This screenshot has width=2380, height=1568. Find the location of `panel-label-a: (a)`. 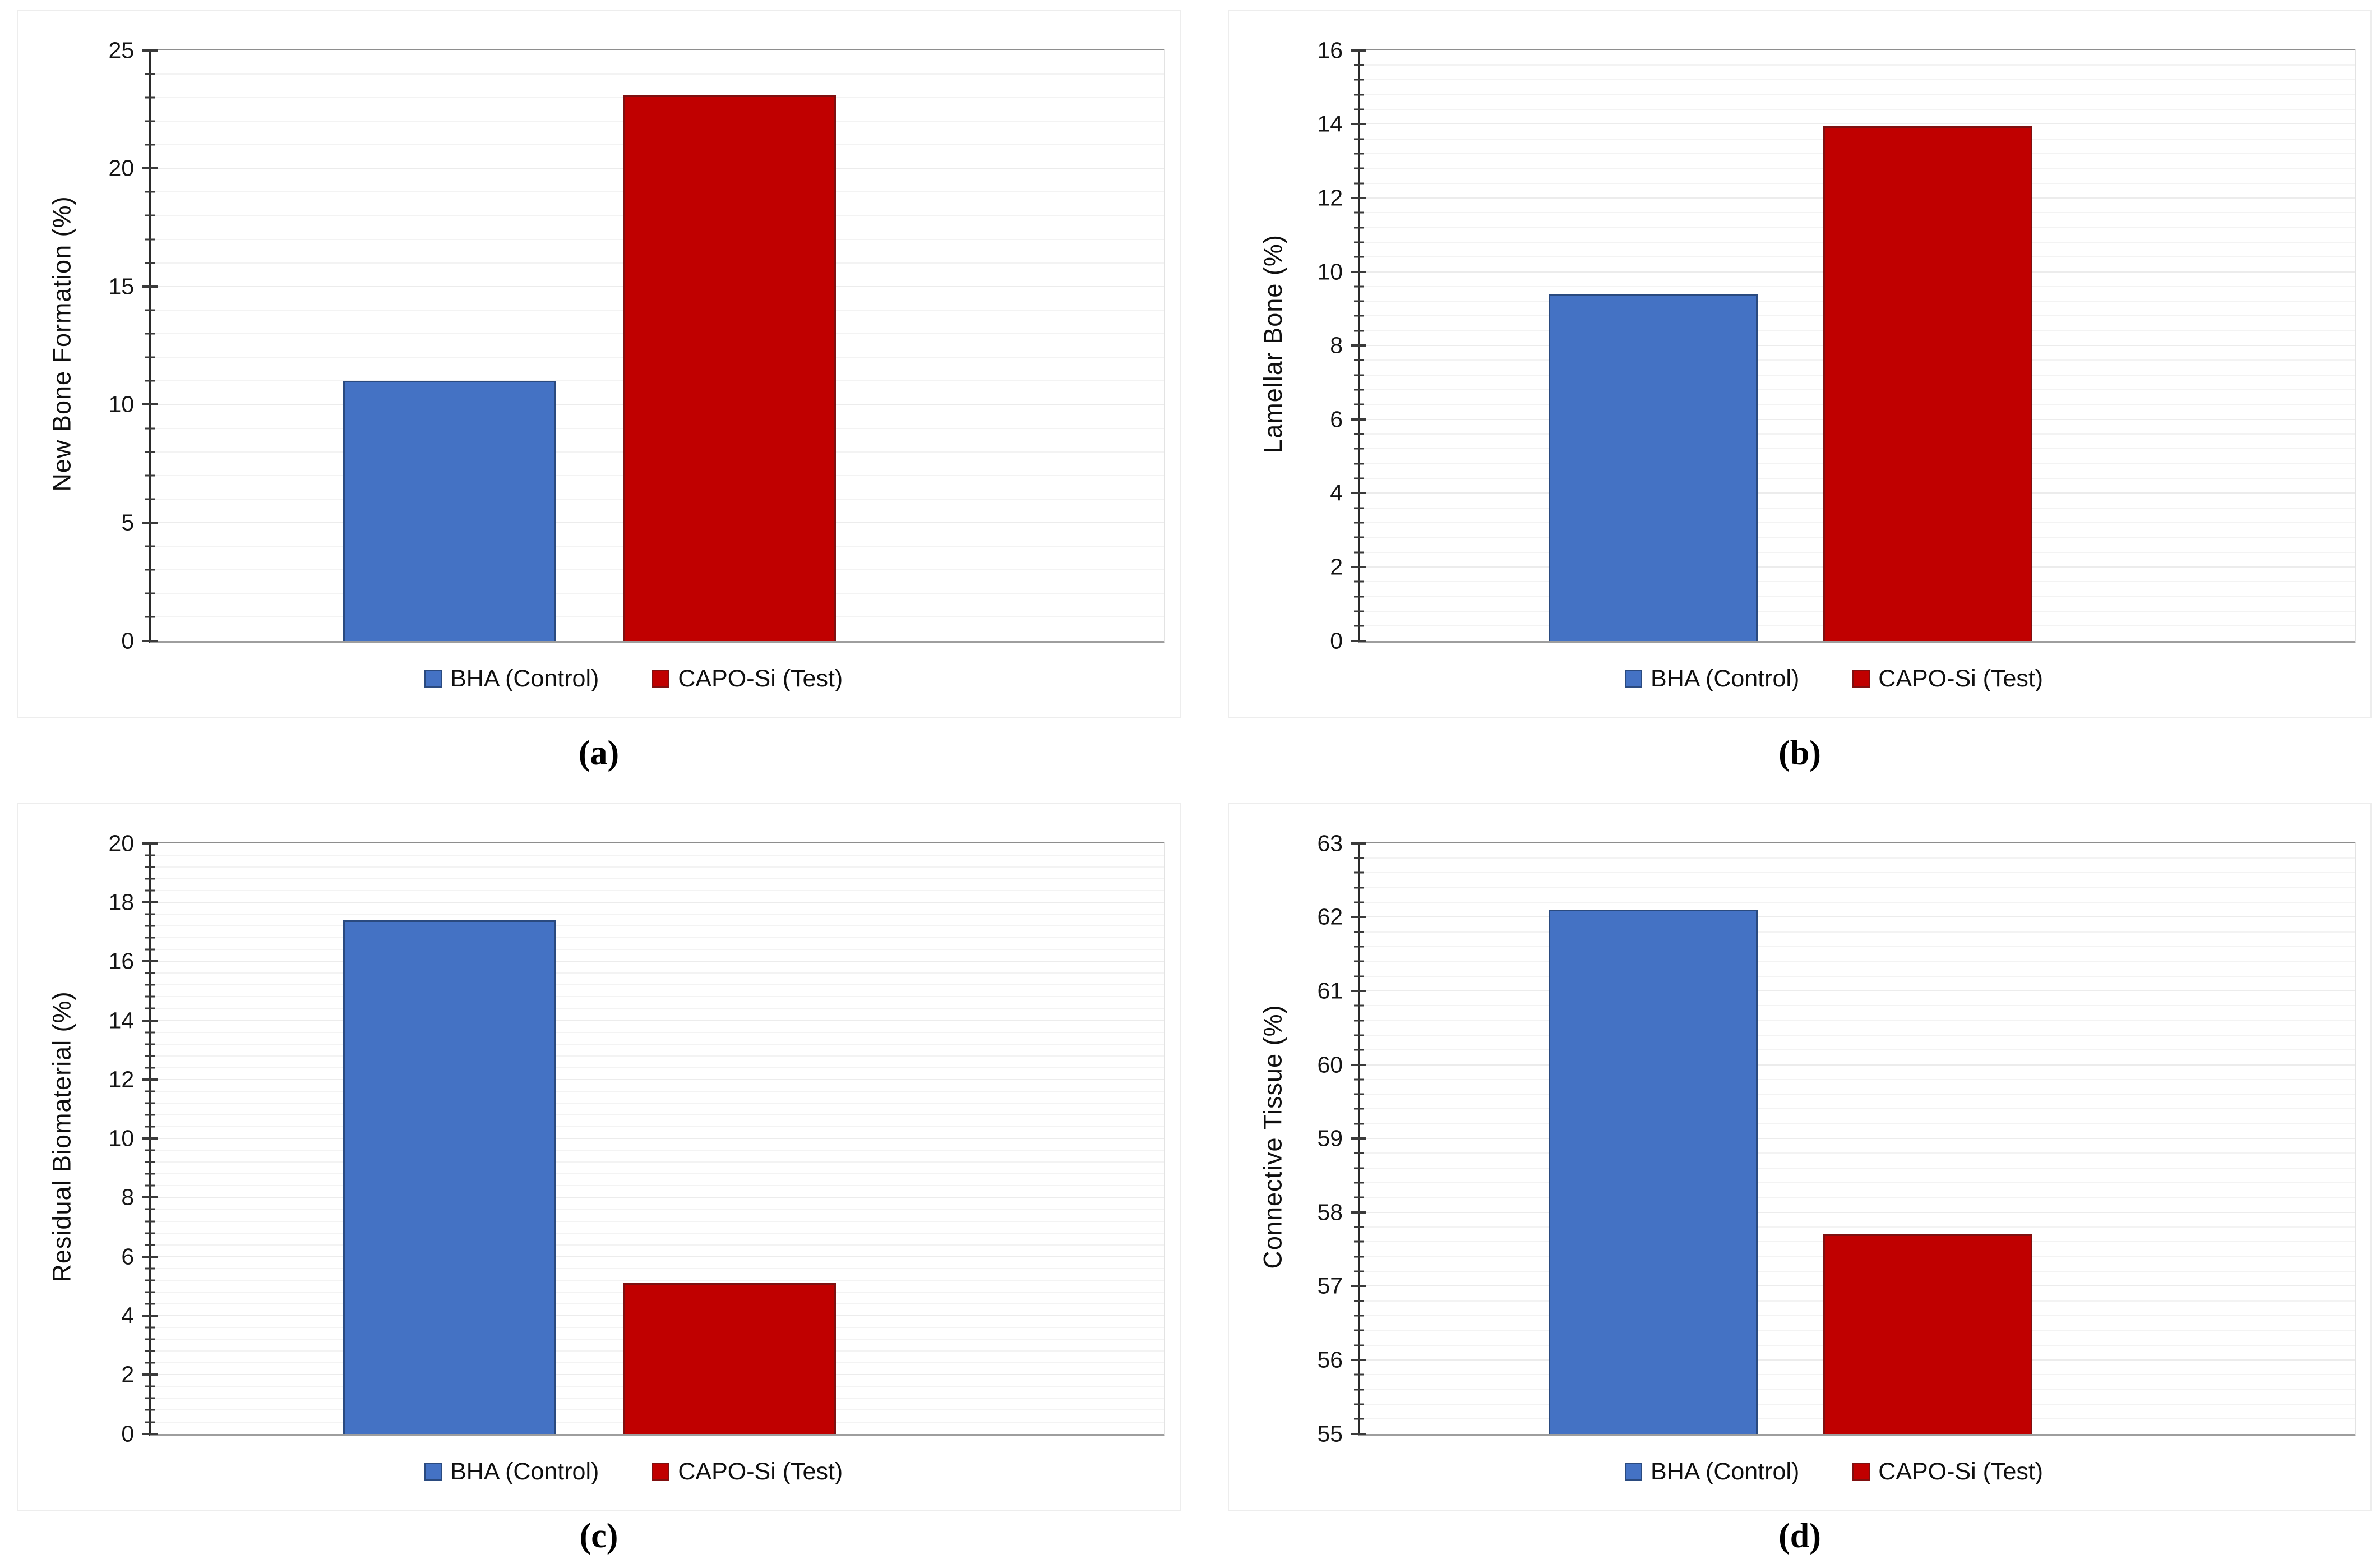

panel-label-a: (a) is located at coordinates (599, 753).